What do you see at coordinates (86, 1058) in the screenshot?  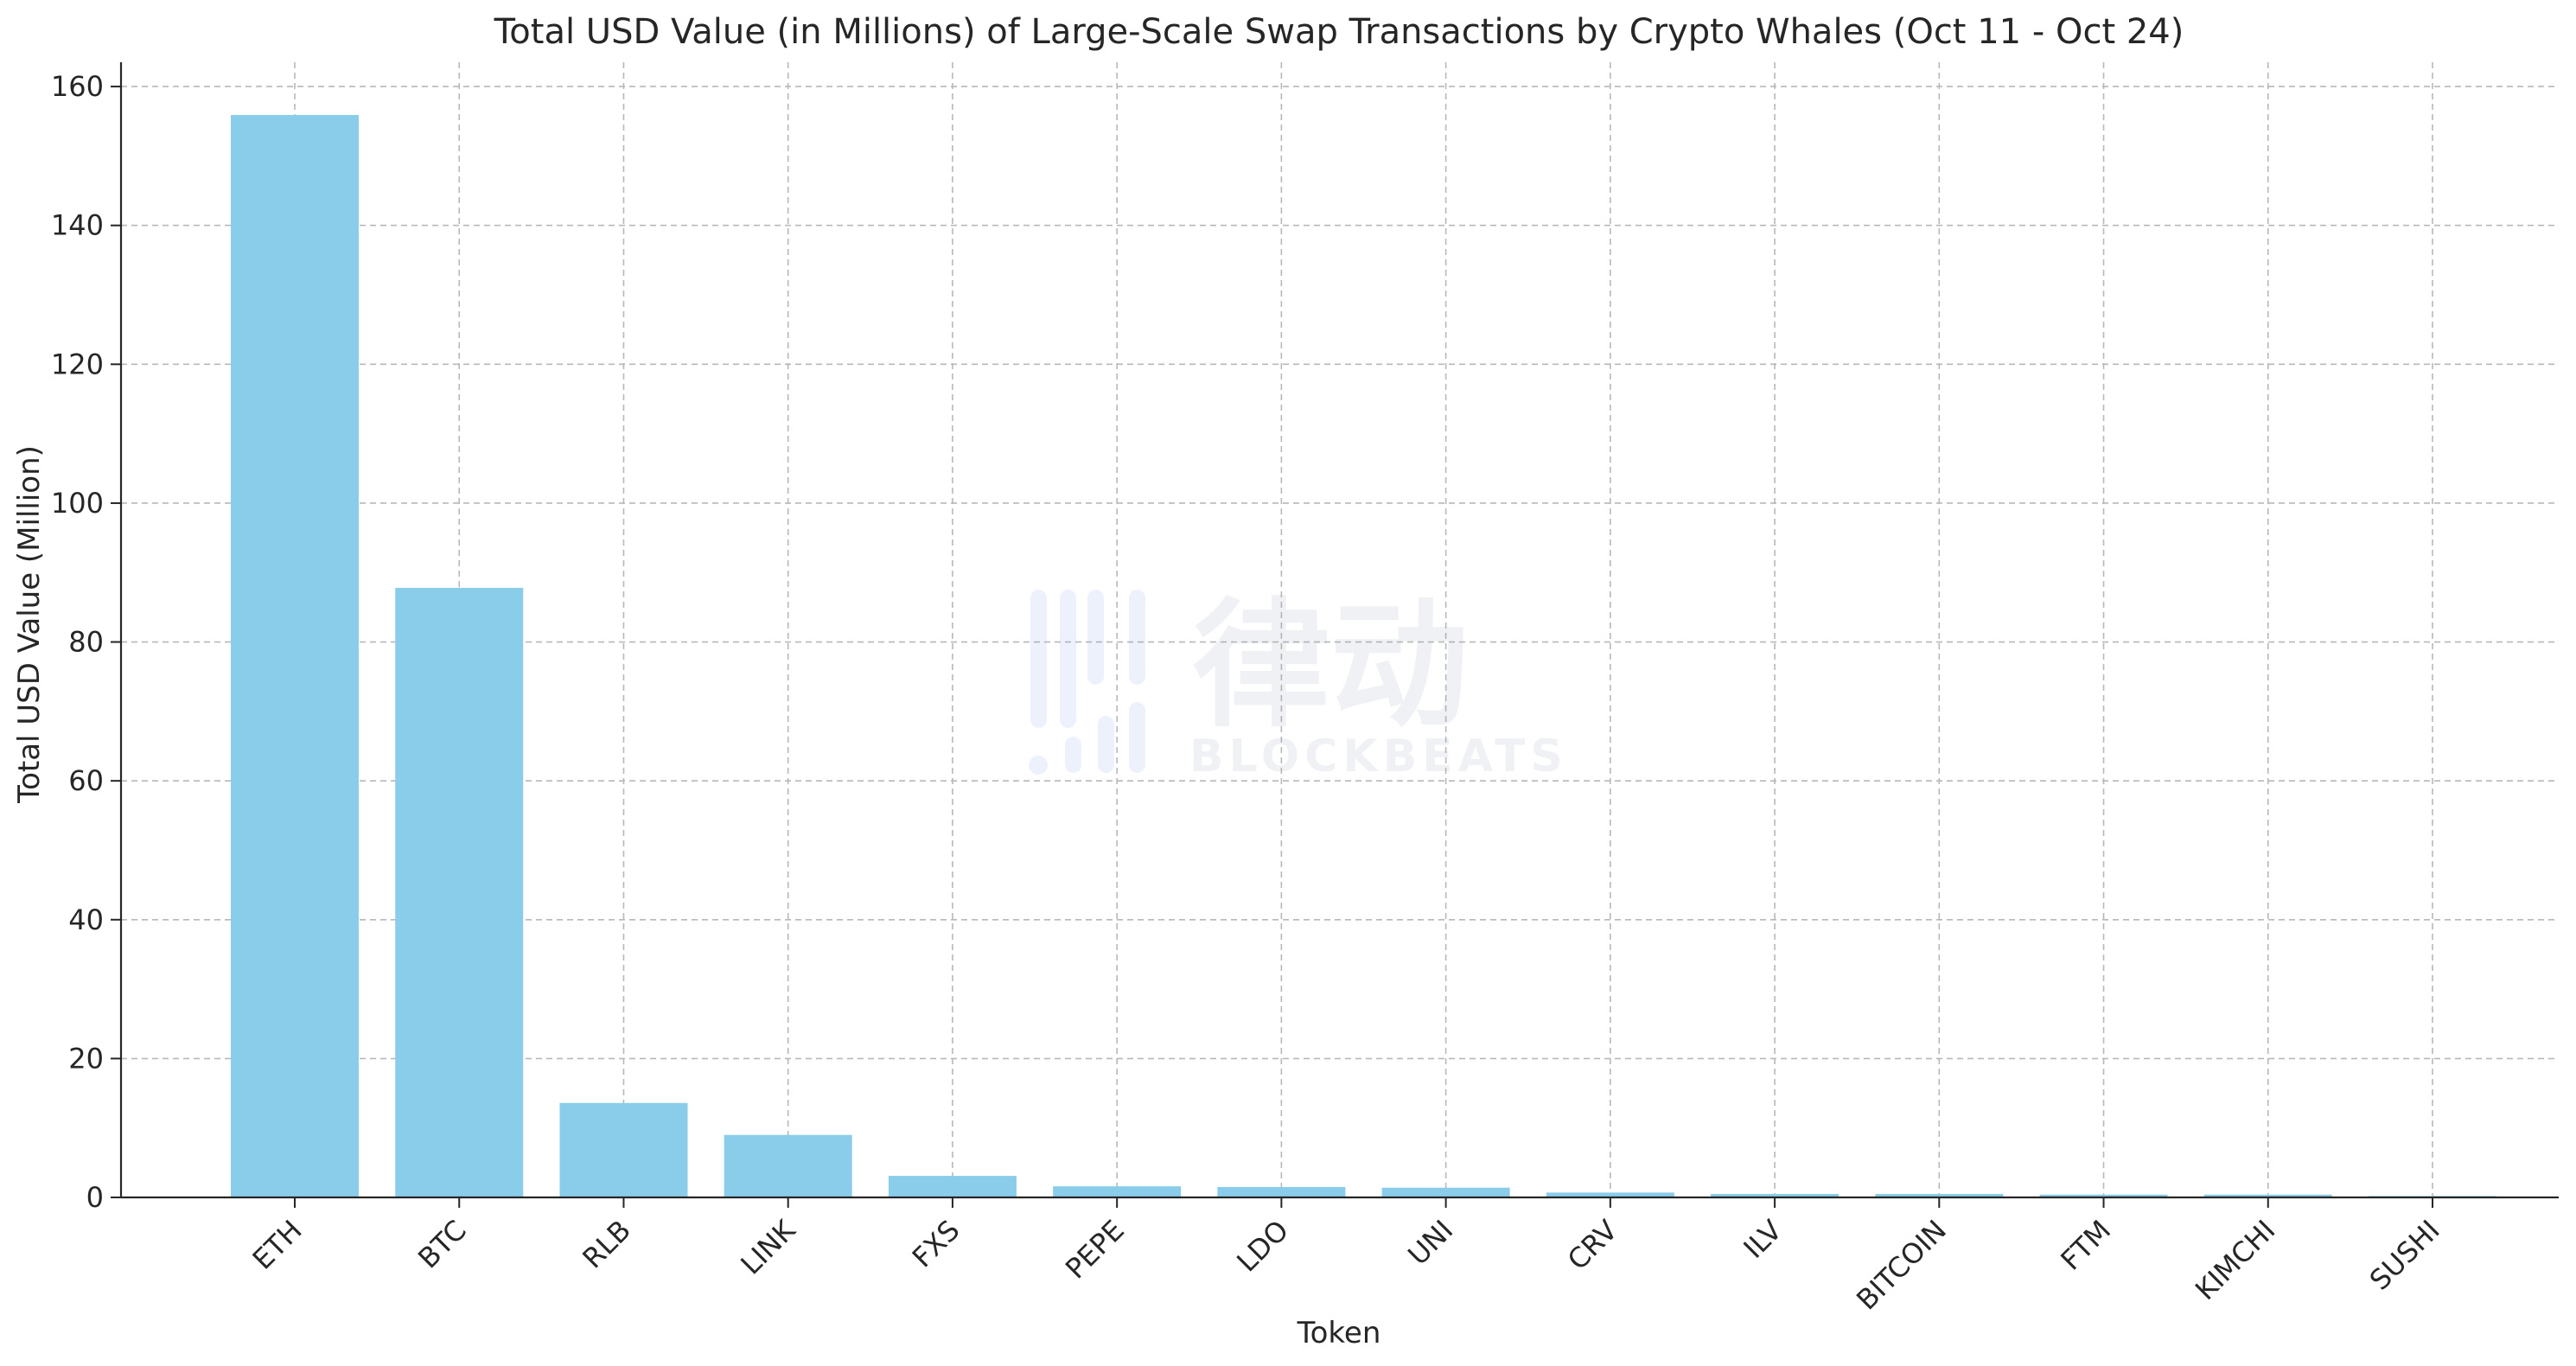 I see `y-tick-label: 20` at bounding box center [86, 1058].